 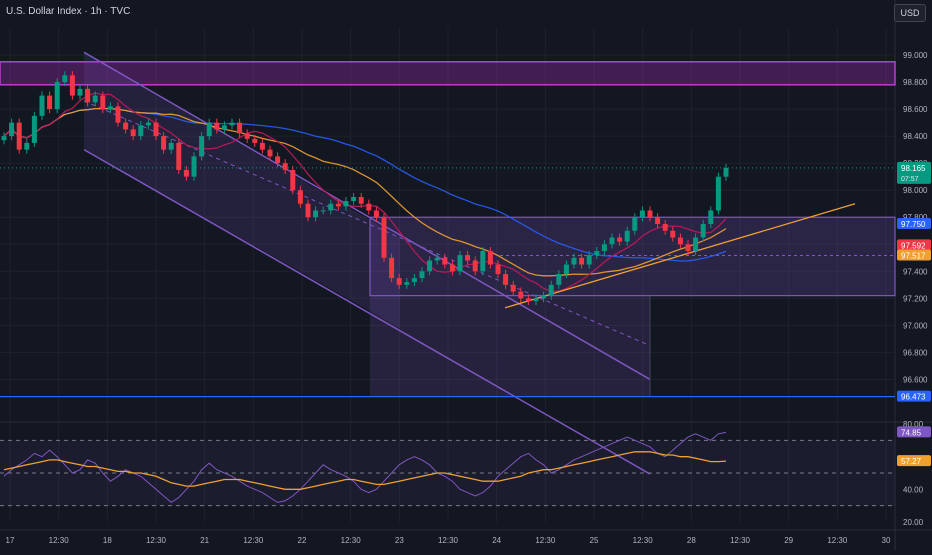 I want to click on rsi-value-label: 74.85, so click(x=911, y=432).